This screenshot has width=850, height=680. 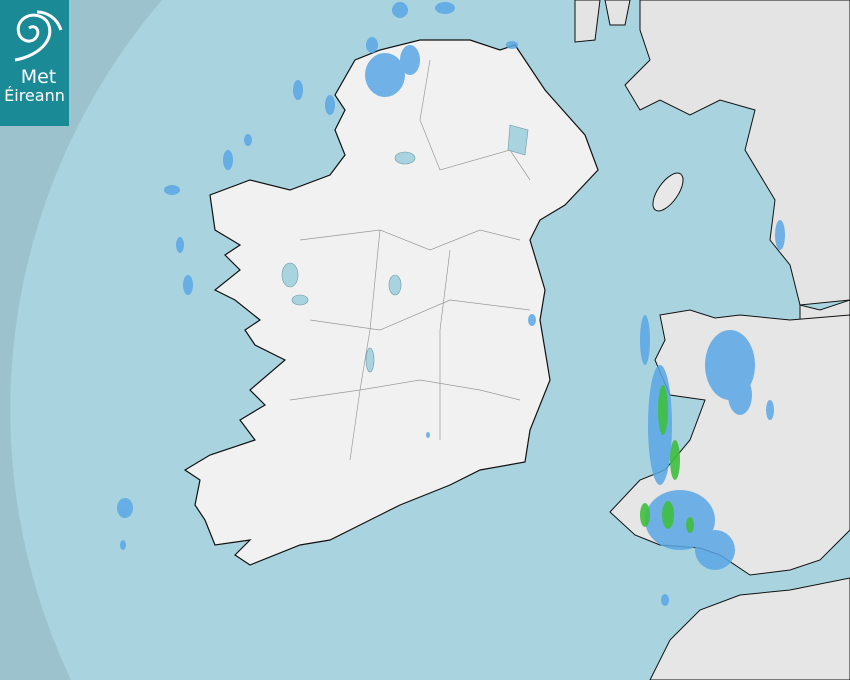 I want to click on sw-england-landmass, so click(x=749, y=628).